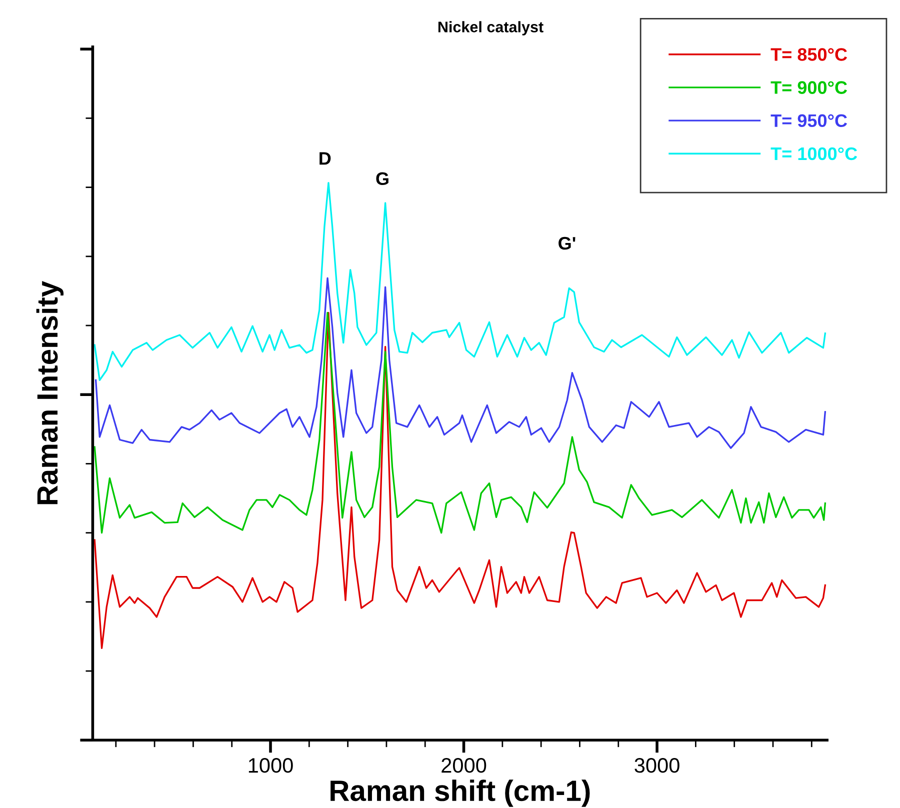  Describe the element at coordinates (491, 28) in the screenshot. I see `chart-title: Nickel catalyst` at that location.